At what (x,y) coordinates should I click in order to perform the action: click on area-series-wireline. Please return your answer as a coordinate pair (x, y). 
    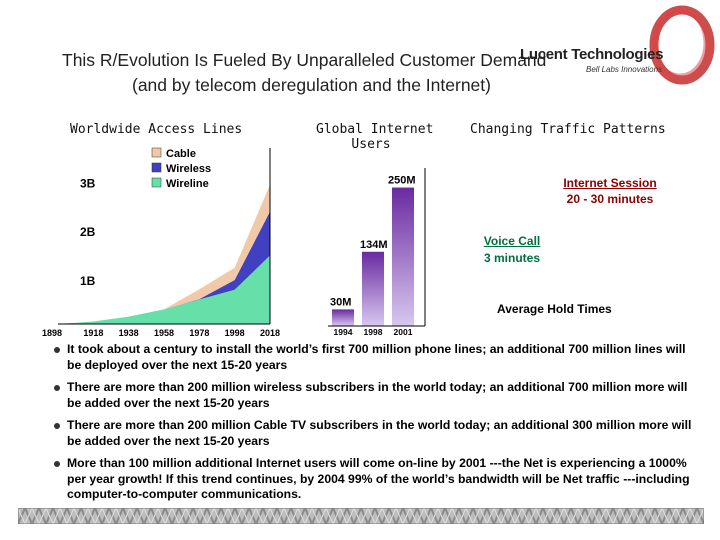
    Looking at the image, I should click on (164, 289).